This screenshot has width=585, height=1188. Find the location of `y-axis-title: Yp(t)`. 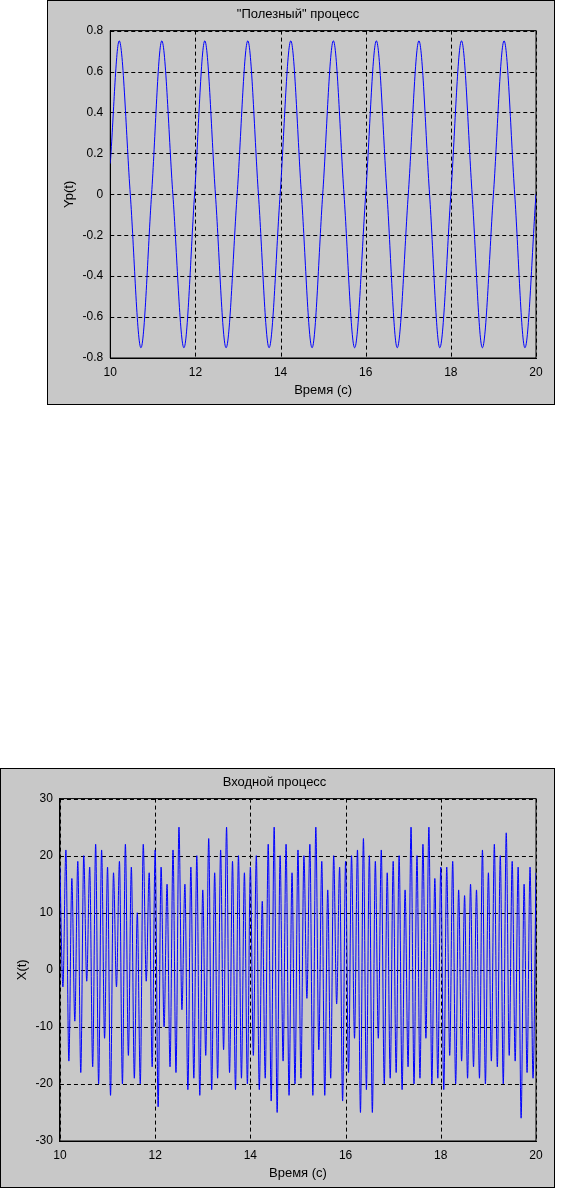

y-axis-title: Yp(t) is located at coordinates (69, 194).